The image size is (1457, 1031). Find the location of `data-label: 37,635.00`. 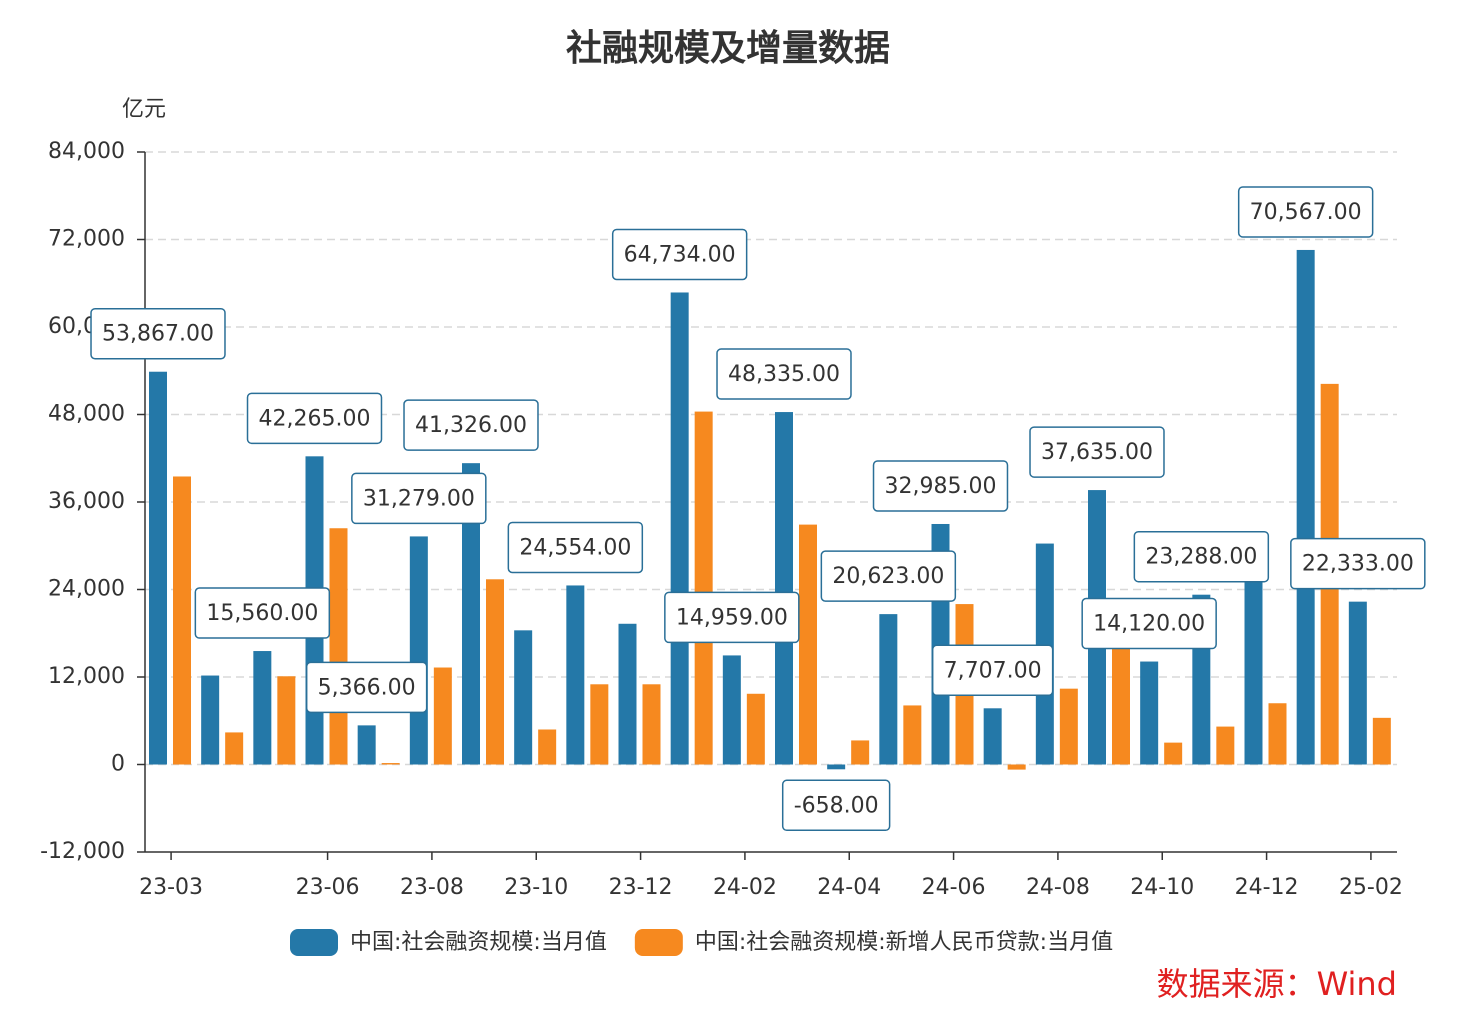

data-label: 37,635.00 is located at coordinates (1097, 452).